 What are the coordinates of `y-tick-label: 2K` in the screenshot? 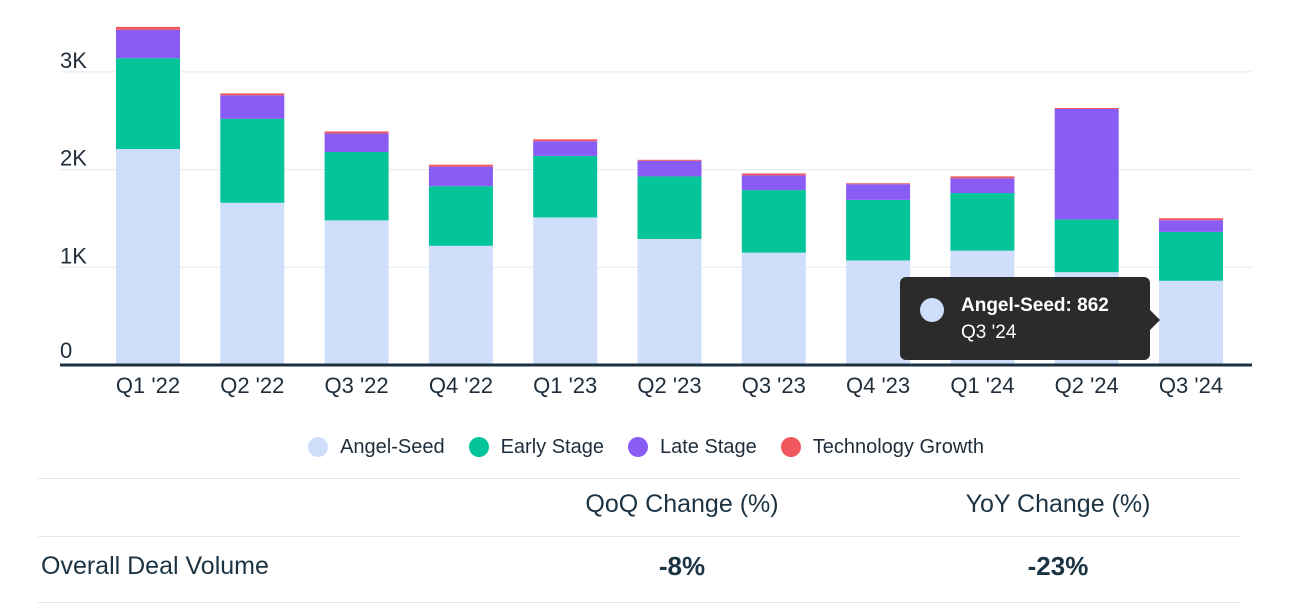 It's located at (73, 158).